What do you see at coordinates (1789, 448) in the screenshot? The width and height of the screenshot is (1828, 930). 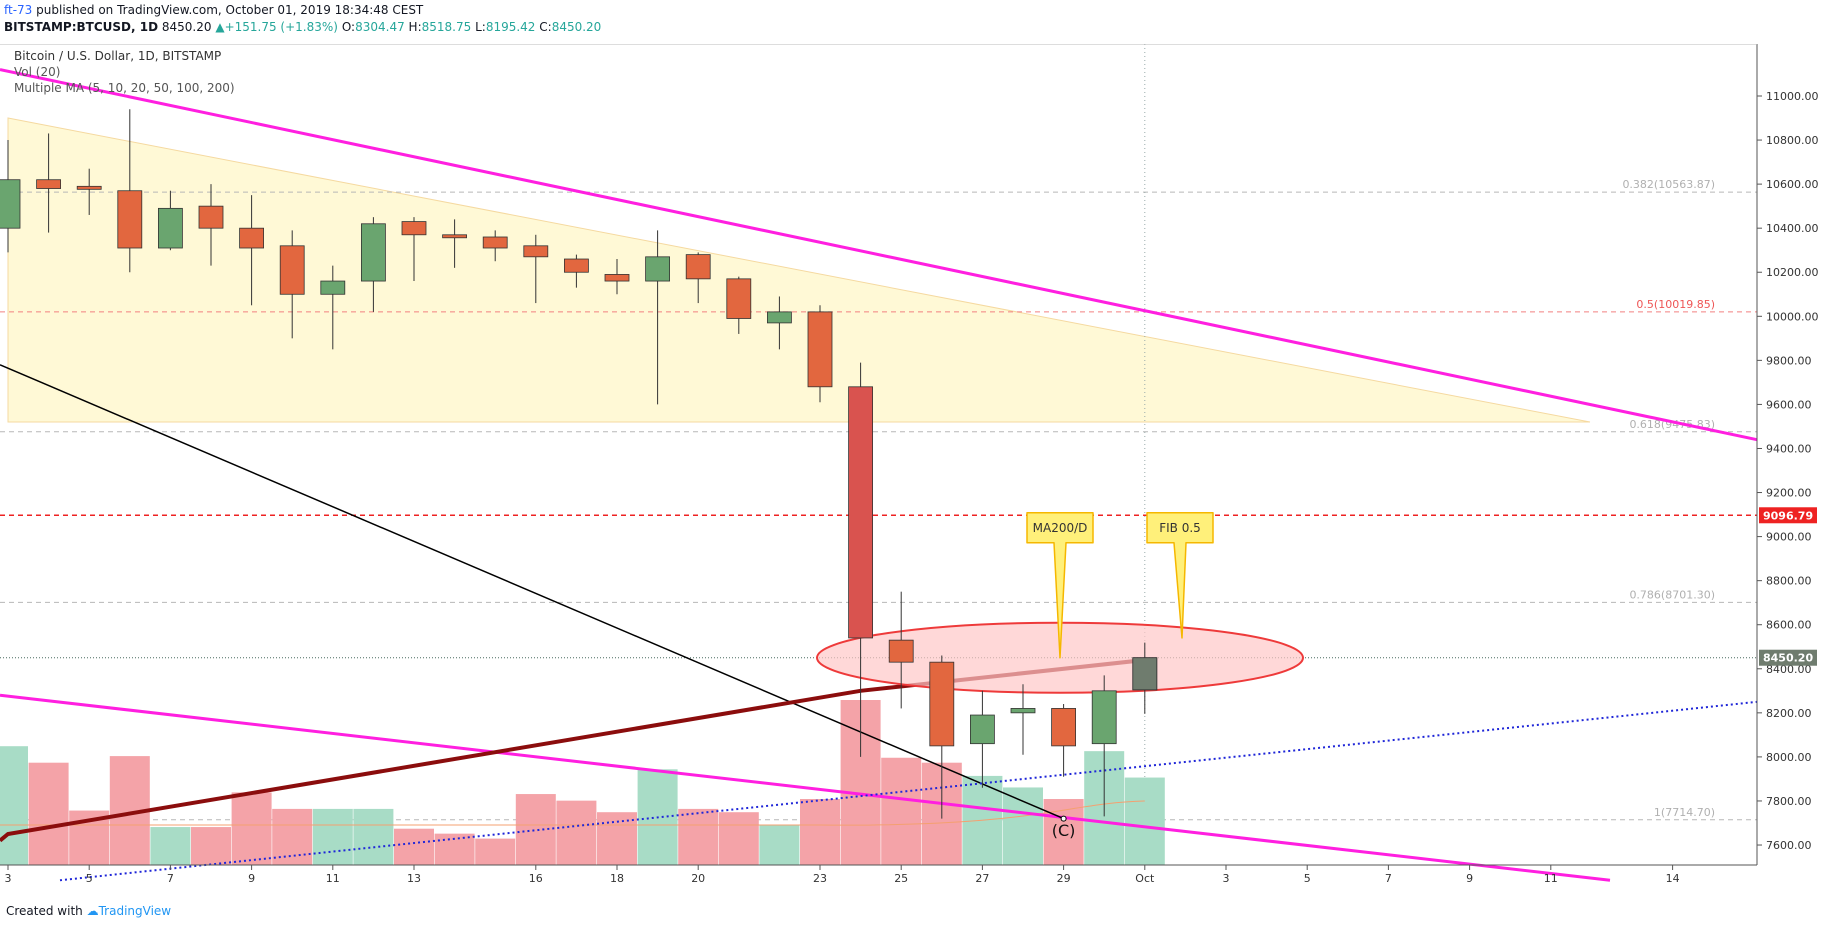 I see `price-tick-label: 9400.00` at bounding box center [1789, 448].